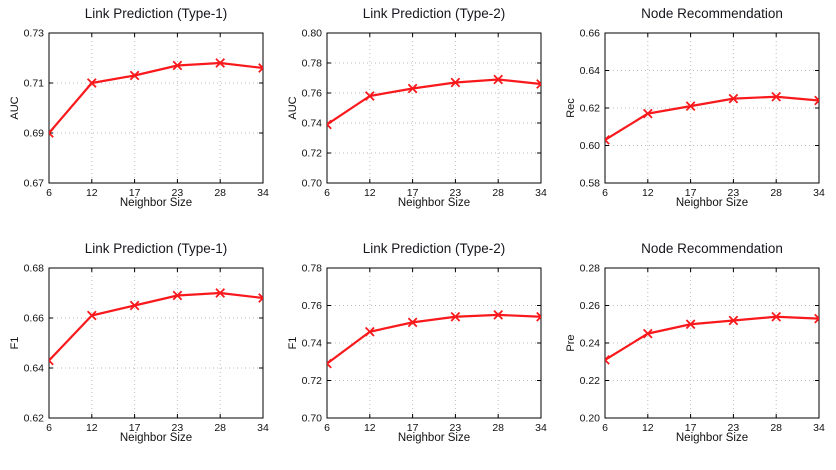 The width and height of the screenshot is (836, 470). I want to click on y-tick-label: 0.26, so click(590, 306).